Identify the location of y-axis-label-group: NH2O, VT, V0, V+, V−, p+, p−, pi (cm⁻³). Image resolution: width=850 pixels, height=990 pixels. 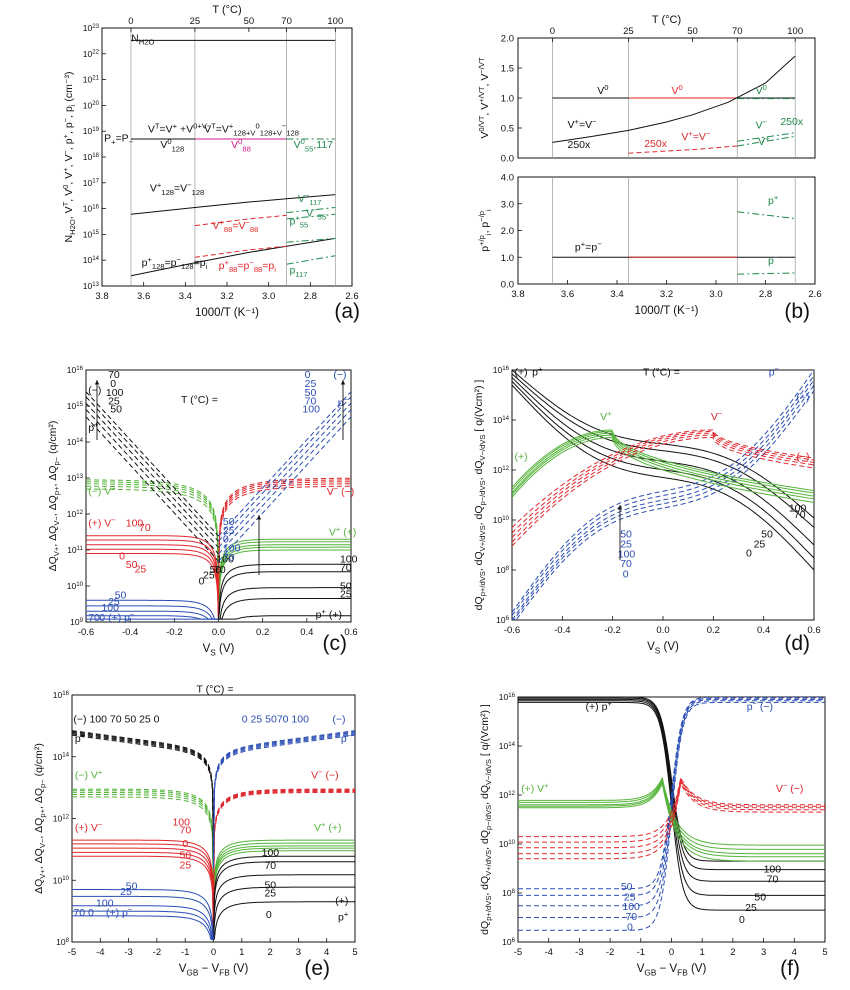
(69, 157).